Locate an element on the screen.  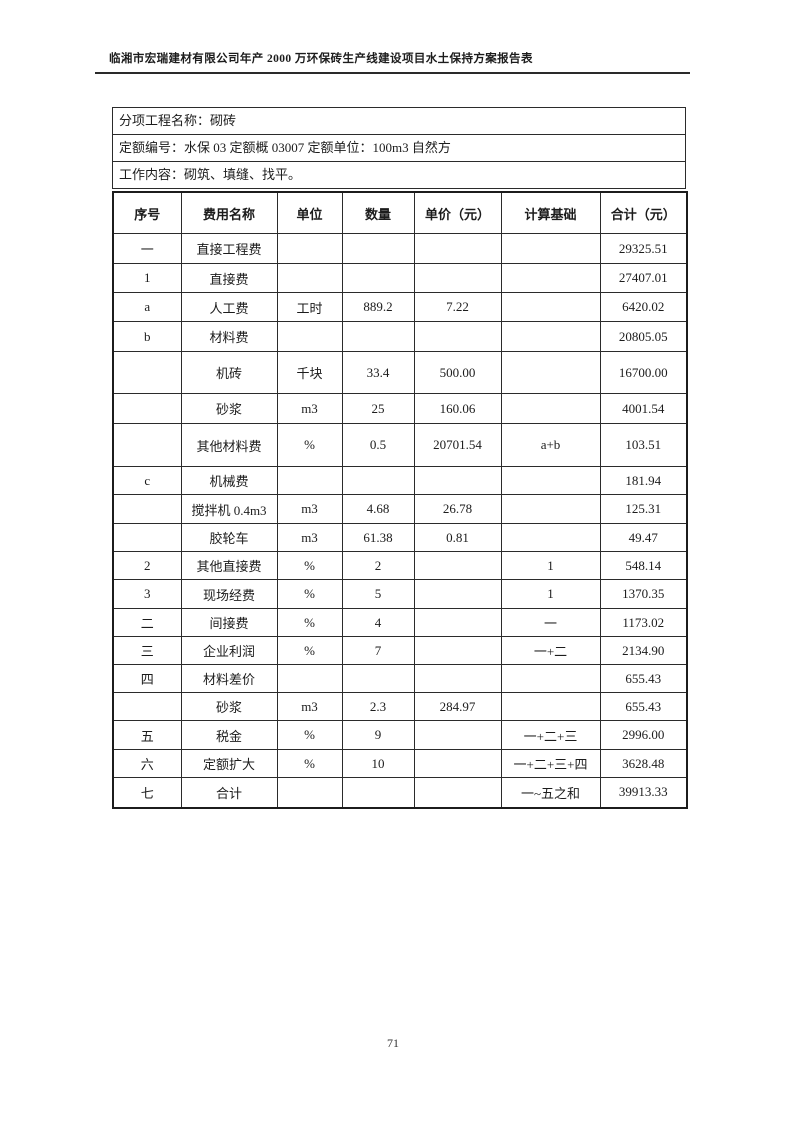
table-cell: 20701.54 is located at coordinates (457, 445).